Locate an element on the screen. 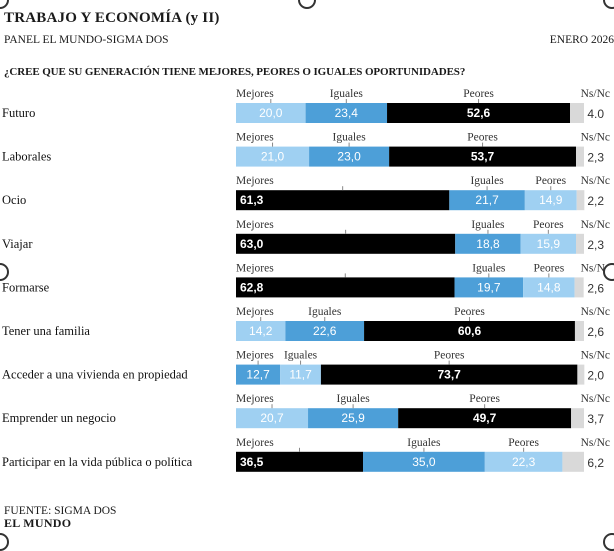 The image size is (614, 551). bar-segment-tener-una-familia-mejores is located at coordinates (261, 331).